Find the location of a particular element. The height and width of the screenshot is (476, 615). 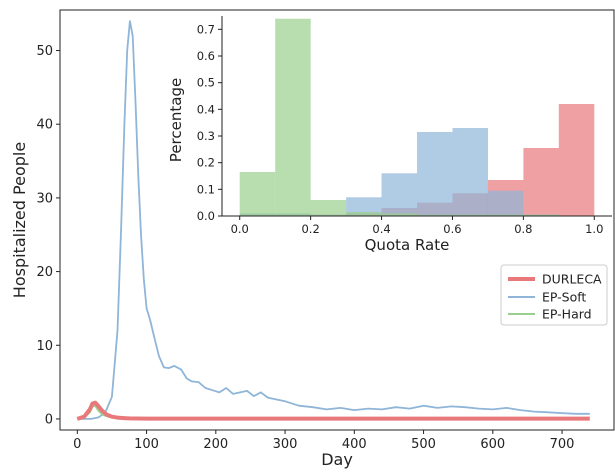

main-y-tick-label: 30 is located at coordinates (44, 198).